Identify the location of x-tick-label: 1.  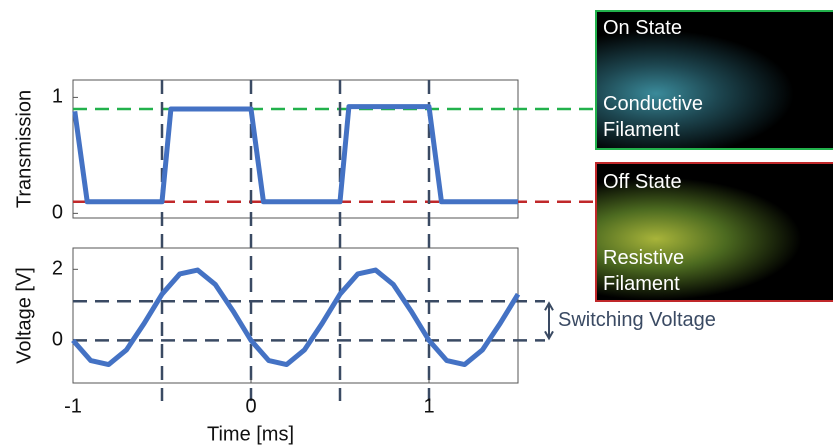
(428, 406).